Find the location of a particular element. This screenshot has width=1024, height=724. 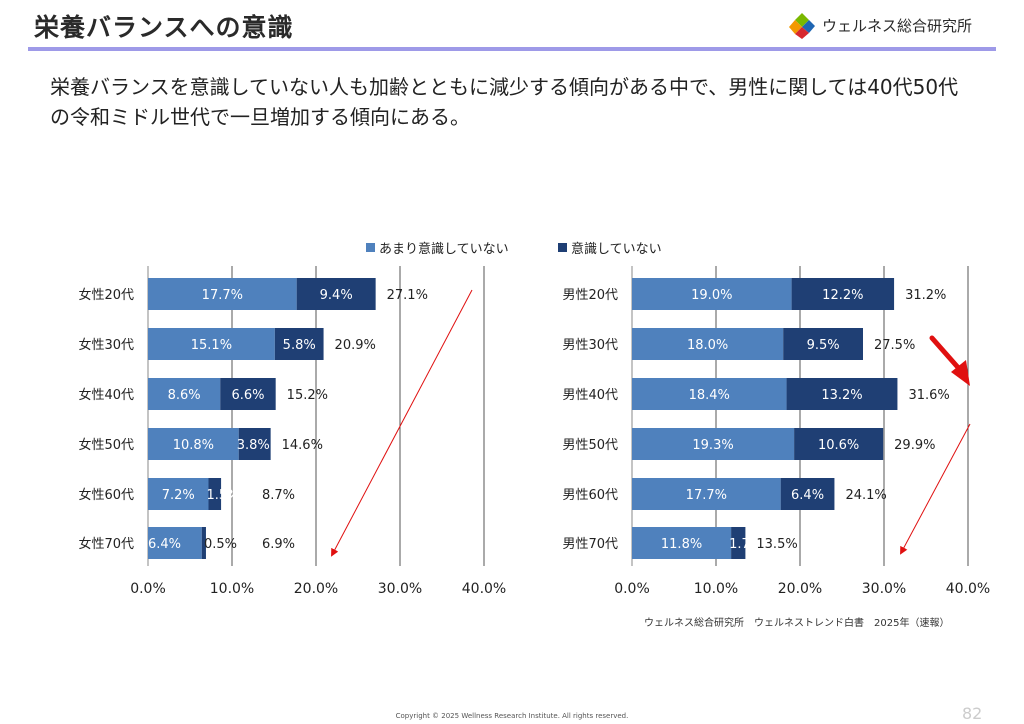

male-total-label: 27.5% is located at coordinates (894, 345).